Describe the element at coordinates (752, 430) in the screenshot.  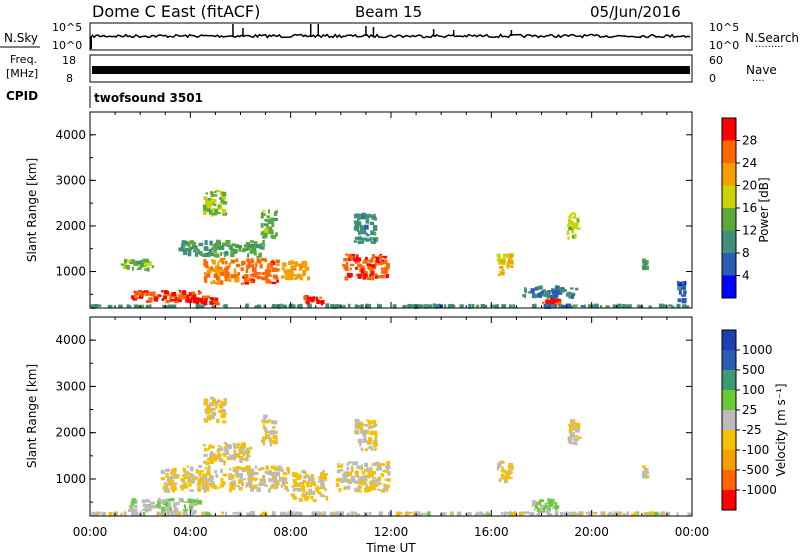
I see `colorbar-tick-label: -25` at that location.